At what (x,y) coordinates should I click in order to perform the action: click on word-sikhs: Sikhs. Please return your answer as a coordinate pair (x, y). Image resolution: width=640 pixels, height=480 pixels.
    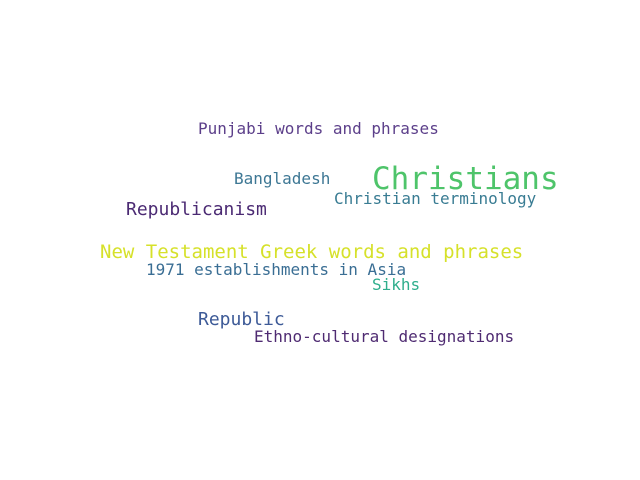
    Looking at the image, I should click on (396, 284).